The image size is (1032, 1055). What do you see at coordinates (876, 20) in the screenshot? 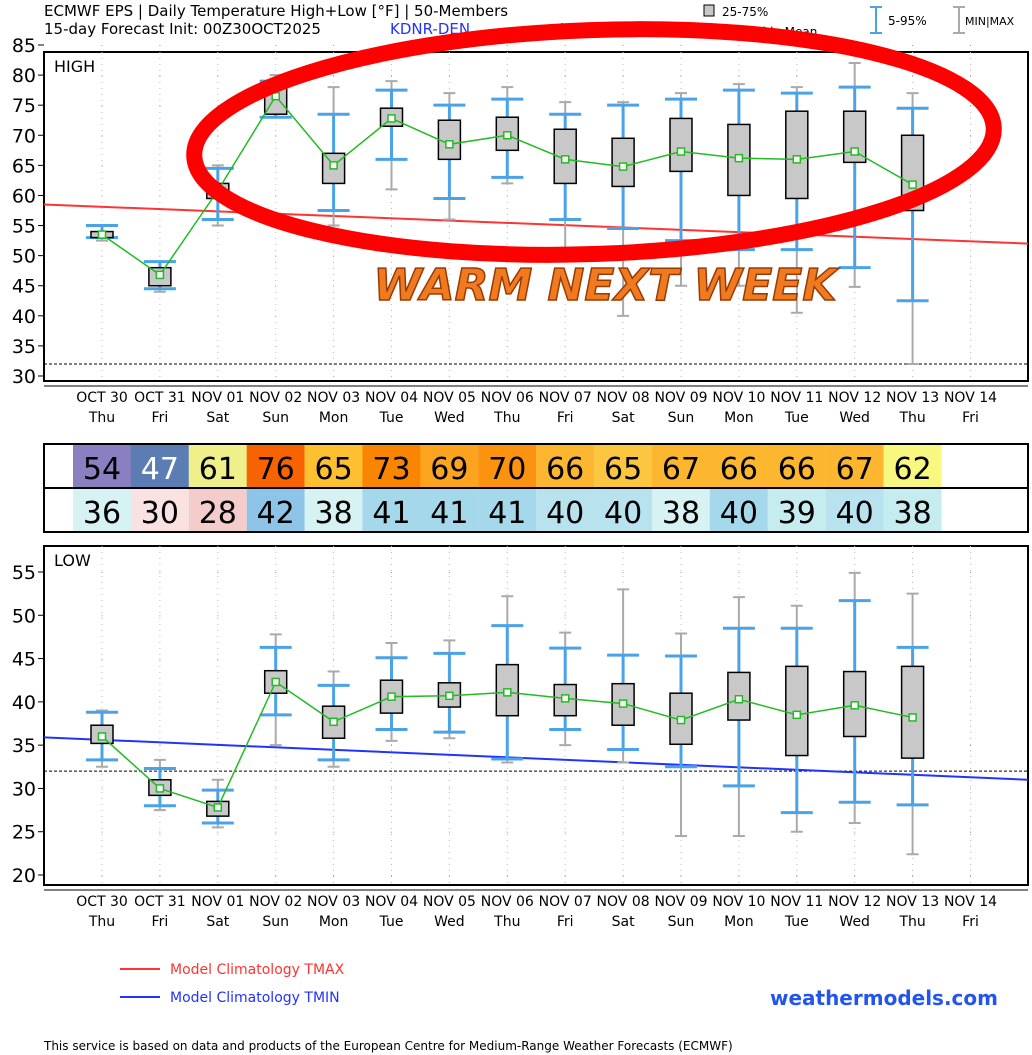
I see `legend-5-95-icon` at bounding box center [876, 20].